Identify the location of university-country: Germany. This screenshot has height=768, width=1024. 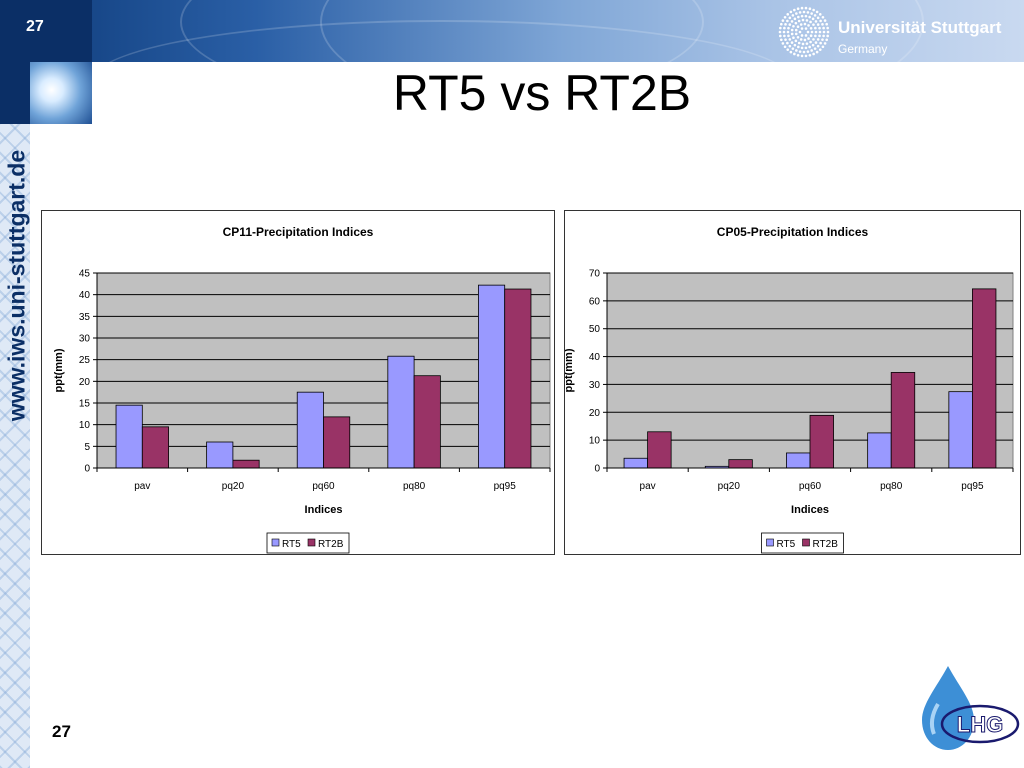
(863, 49).